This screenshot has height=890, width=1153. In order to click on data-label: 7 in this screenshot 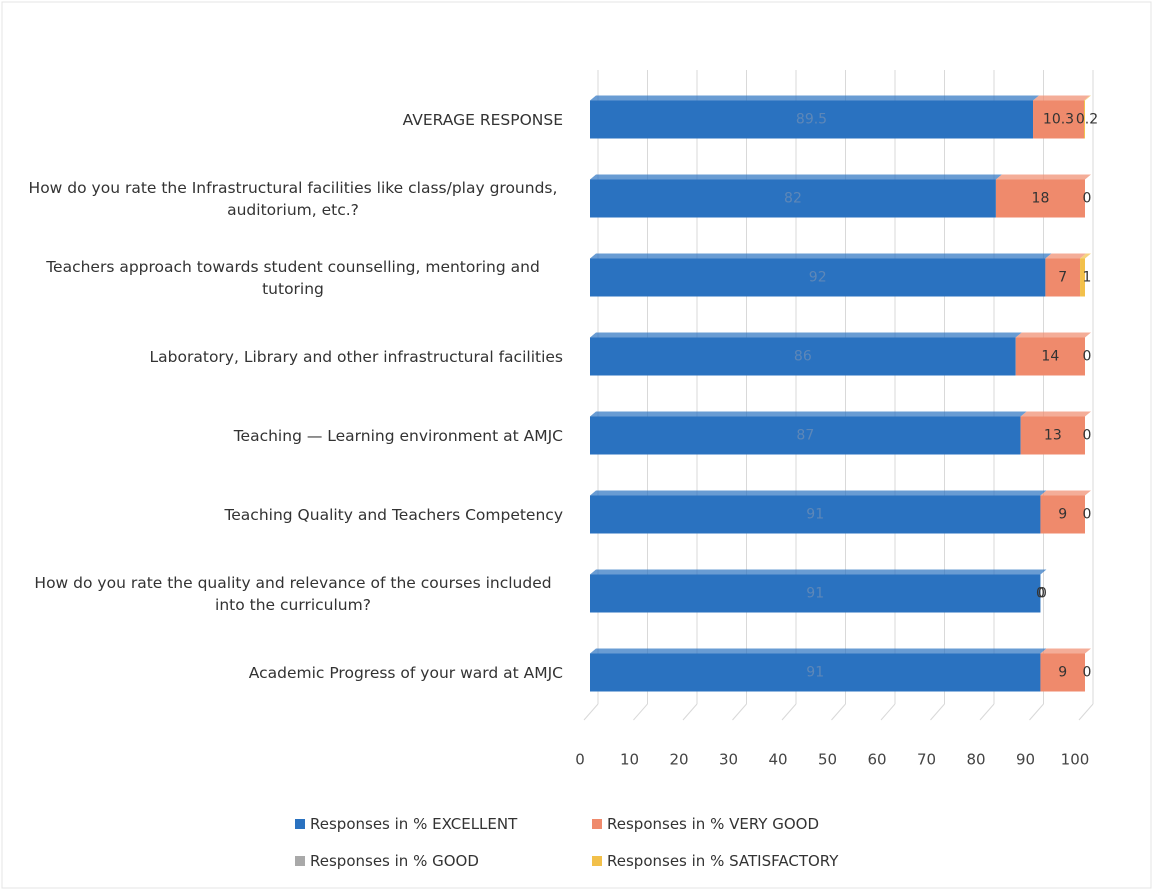, I will do `click(1062, 278)`.